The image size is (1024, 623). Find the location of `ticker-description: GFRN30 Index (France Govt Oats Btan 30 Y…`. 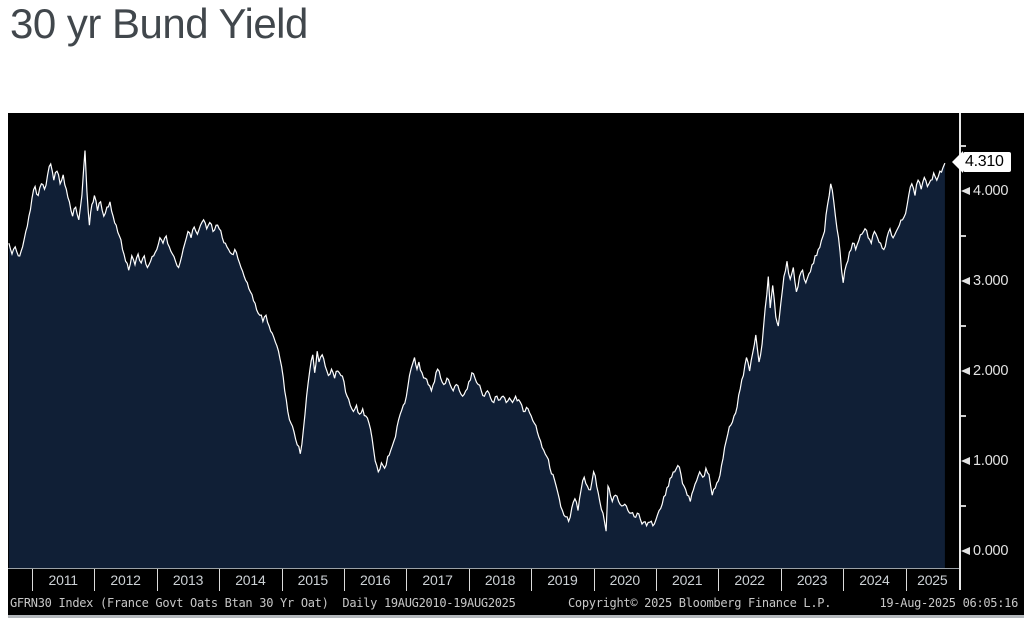

ticker-description: GFRN30 Index (France Govt Oats Btan 30 Y… is located at coordinates (263, 603).